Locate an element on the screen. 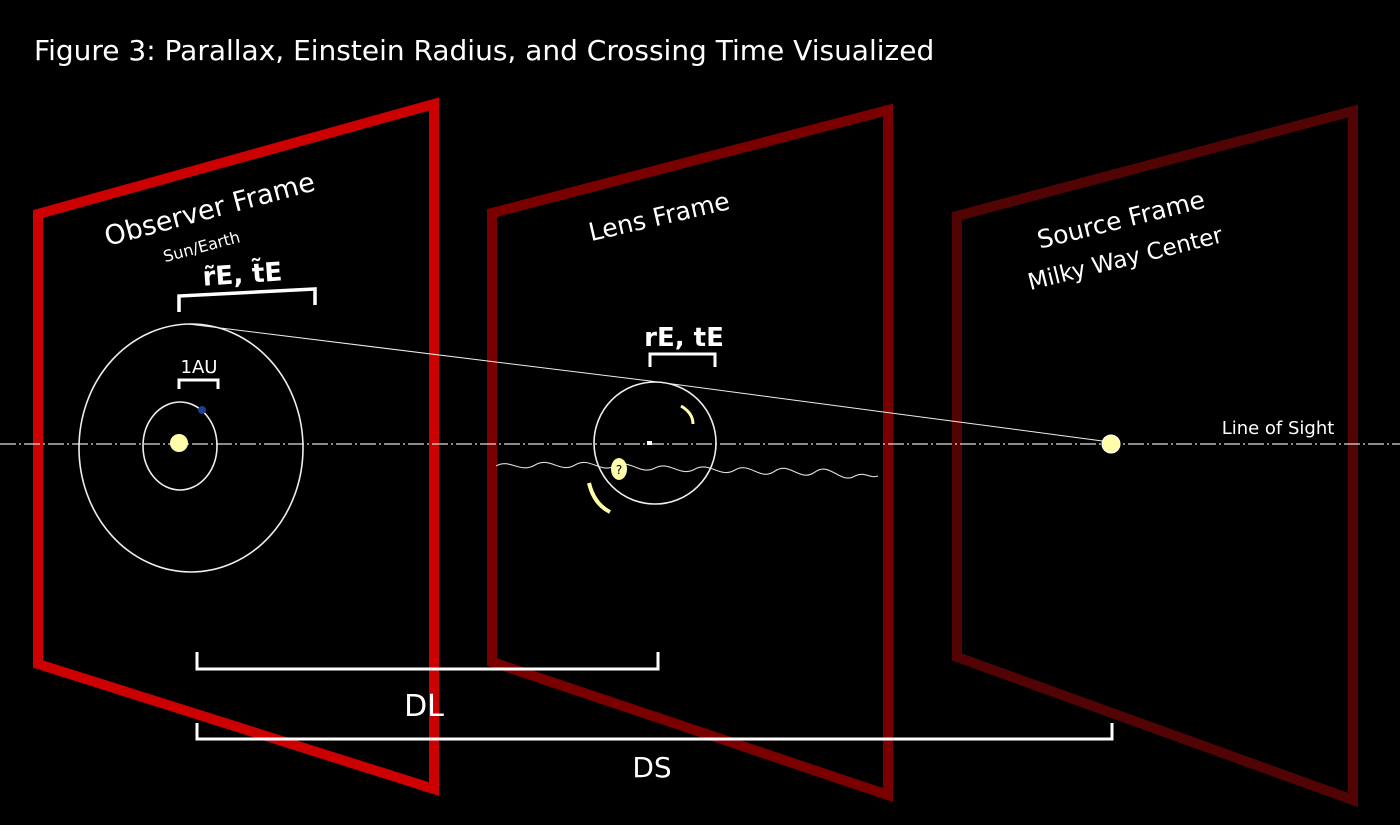  lens-distance-bracket is located at coordinates (427, 661).